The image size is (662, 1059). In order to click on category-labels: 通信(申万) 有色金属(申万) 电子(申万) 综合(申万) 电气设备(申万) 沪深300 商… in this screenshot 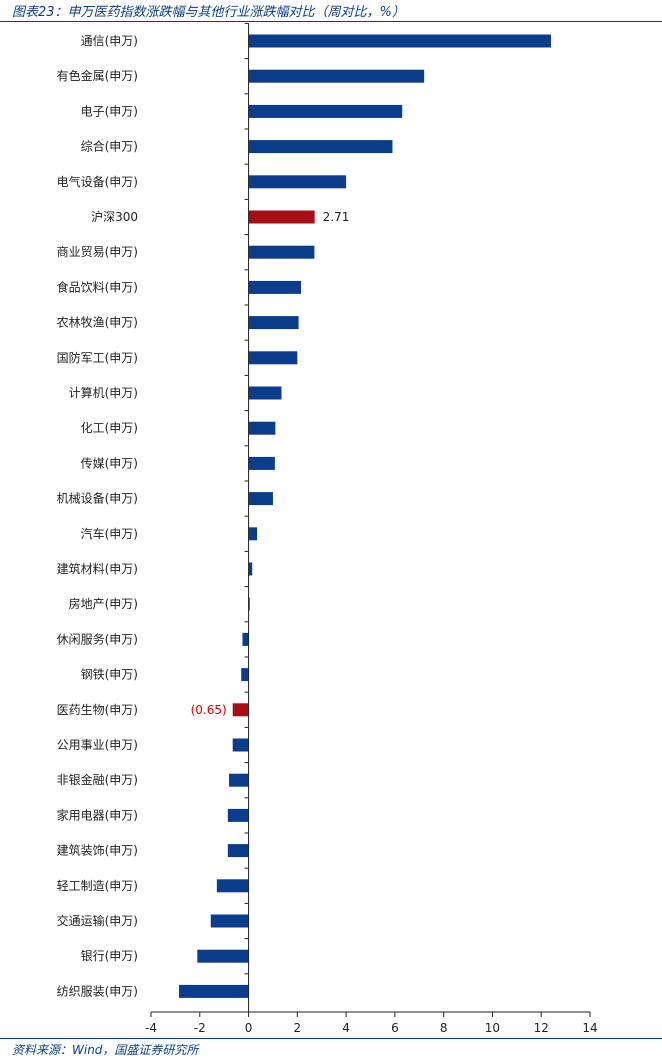, I will do `click(97, 516)`.